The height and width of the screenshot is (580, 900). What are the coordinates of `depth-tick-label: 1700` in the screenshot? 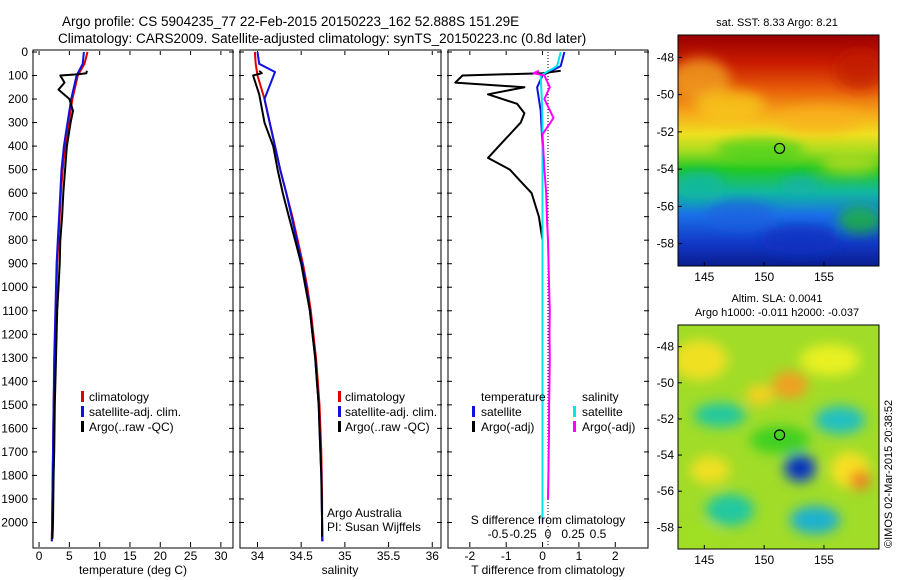 It's located at (14, 452).